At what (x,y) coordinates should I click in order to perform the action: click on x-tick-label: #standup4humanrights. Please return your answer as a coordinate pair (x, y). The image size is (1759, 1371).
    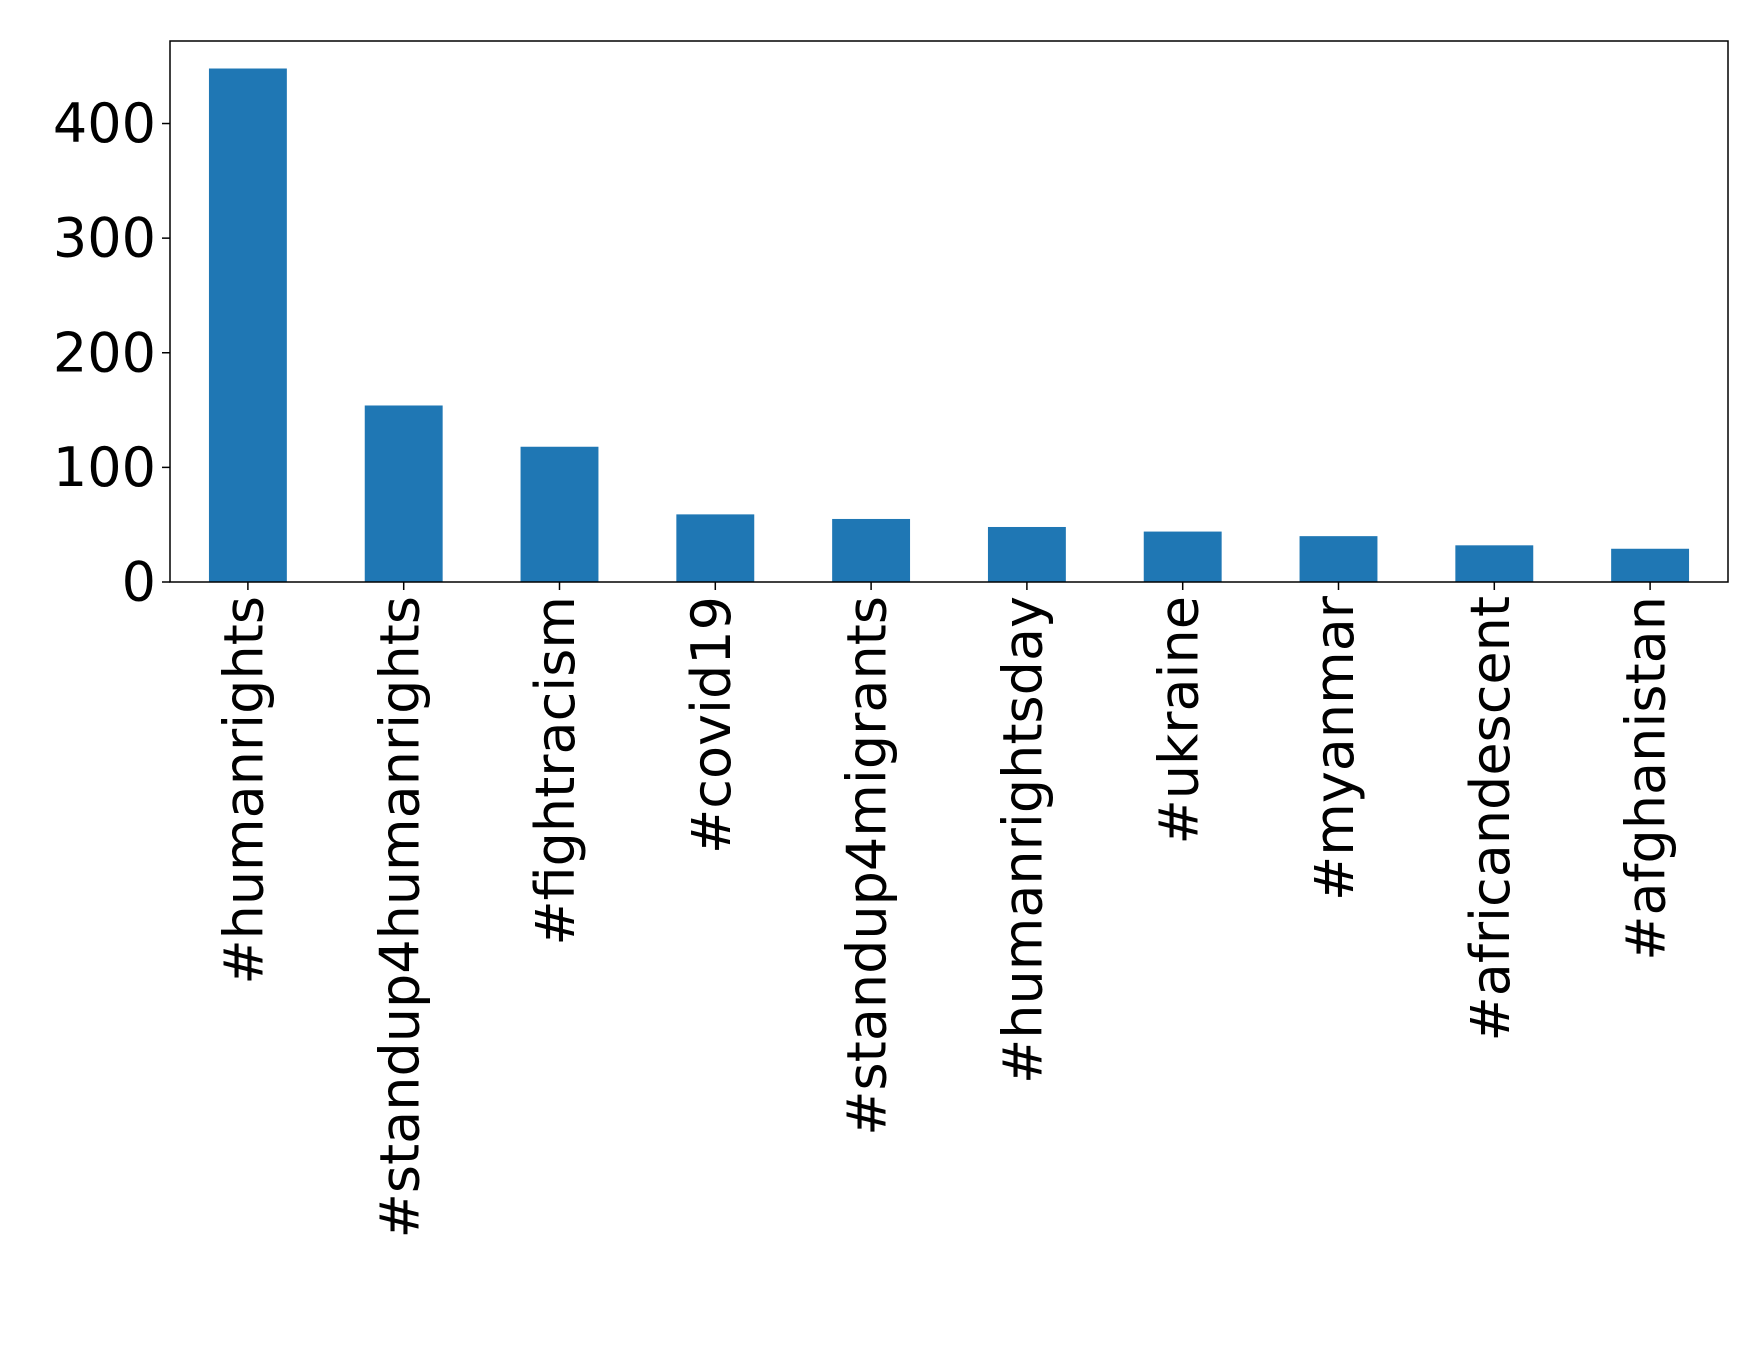
    Looking at the image, I should click on (399, 917).